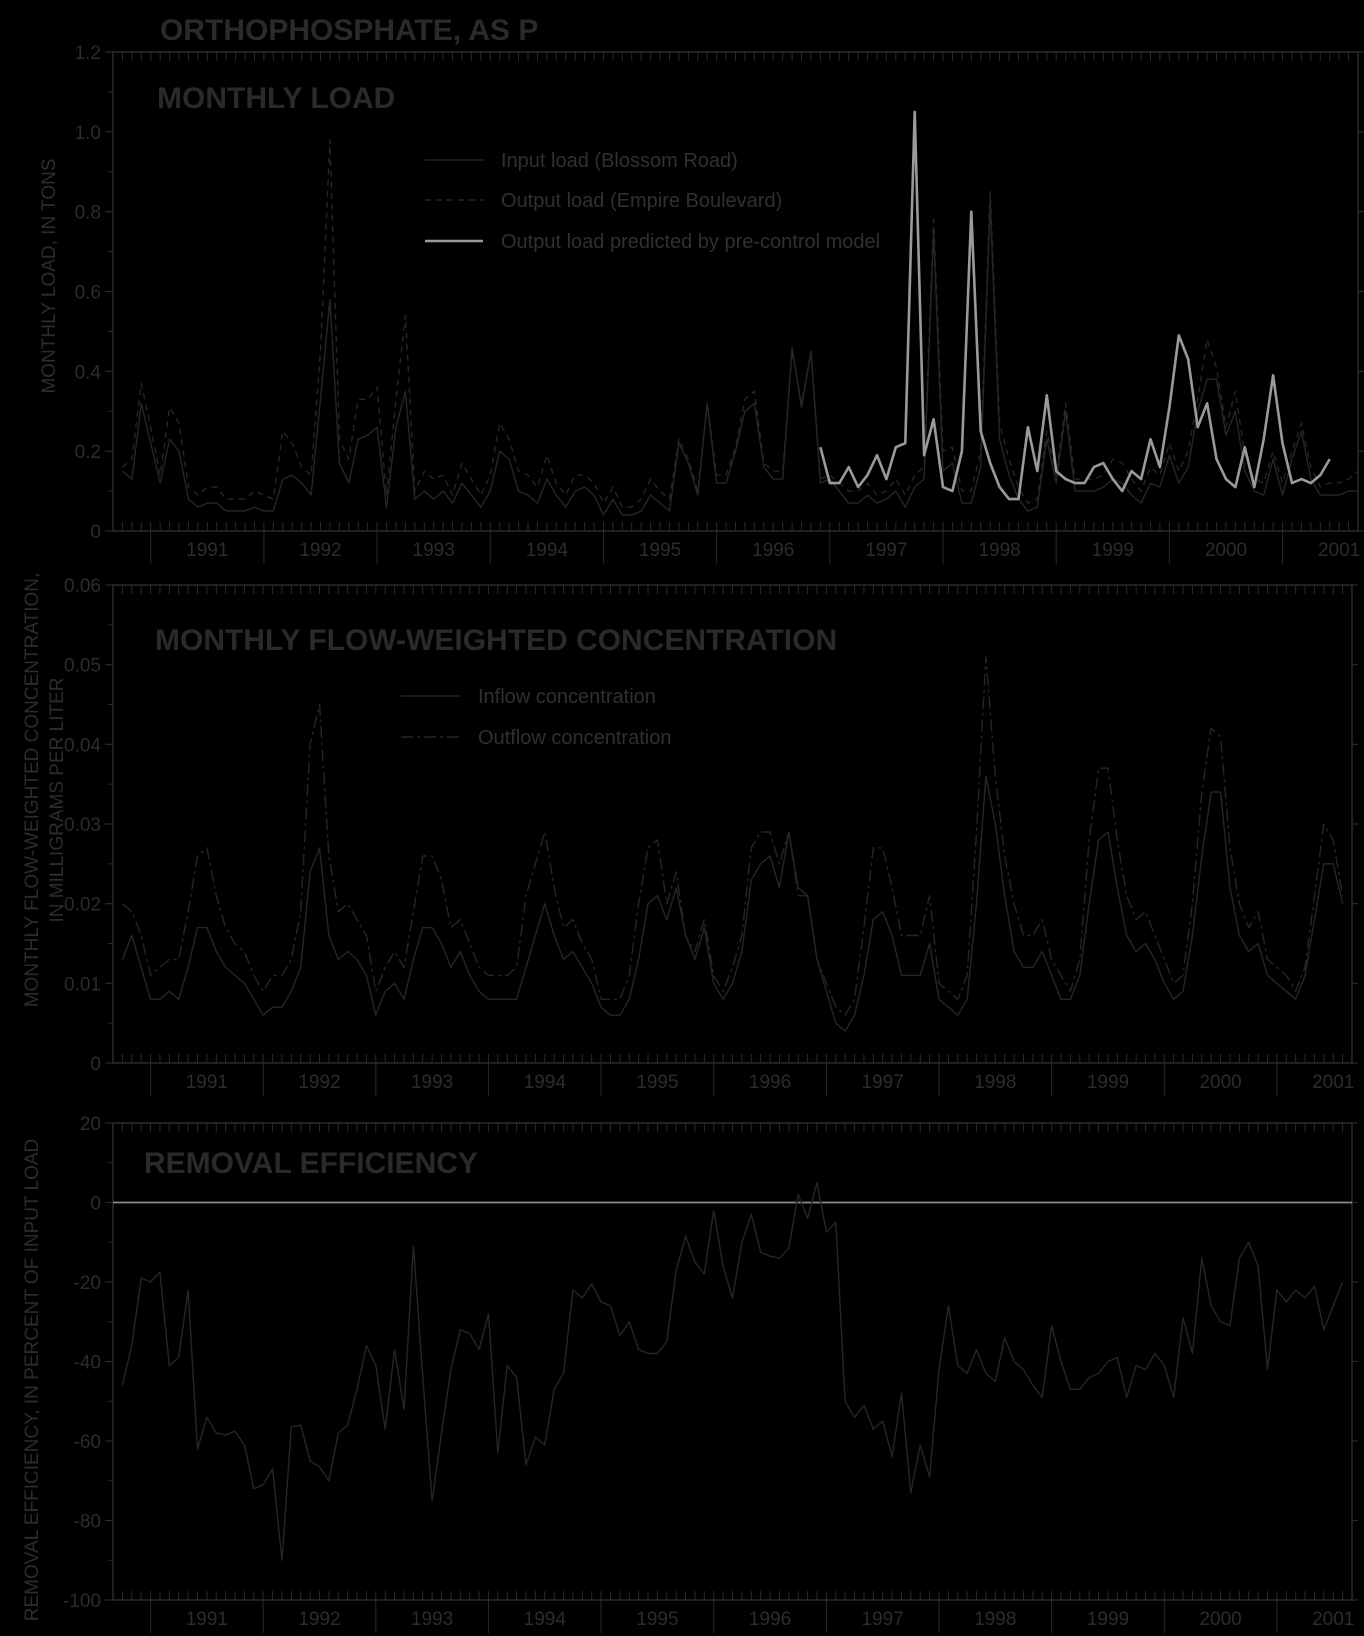  What do you see at coordinates (82, 586) in the screenshot?
I see `y-tick-label: 0.06` at bounding box center [82, 586].